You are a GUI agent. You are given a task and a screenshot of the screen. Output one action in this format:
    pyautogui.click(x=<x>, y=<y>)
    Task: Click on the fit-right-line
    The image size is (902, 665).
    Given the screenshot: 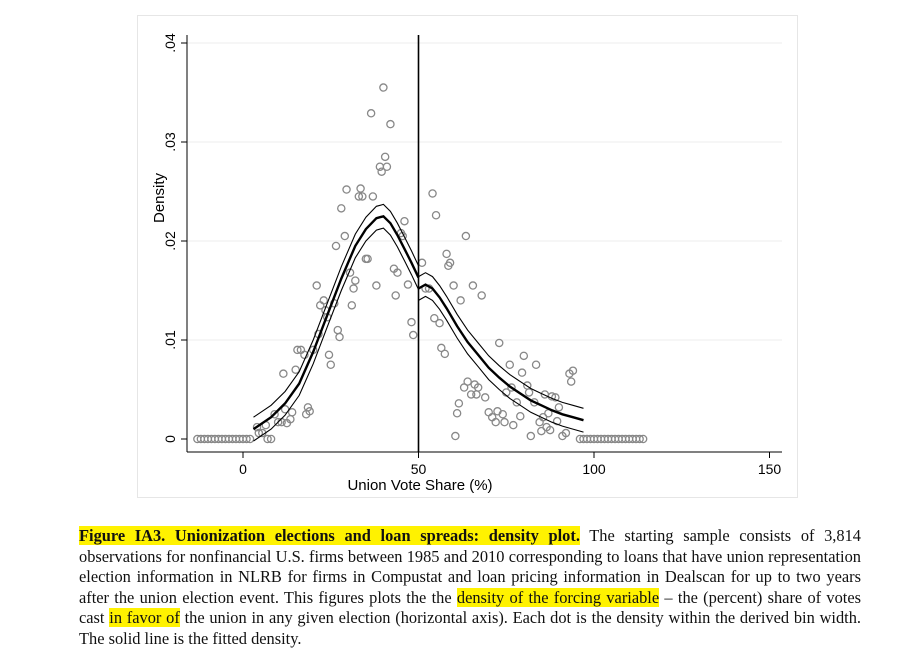 What is the action you would take?
    pyautogui.click(x=500, y=352)
    